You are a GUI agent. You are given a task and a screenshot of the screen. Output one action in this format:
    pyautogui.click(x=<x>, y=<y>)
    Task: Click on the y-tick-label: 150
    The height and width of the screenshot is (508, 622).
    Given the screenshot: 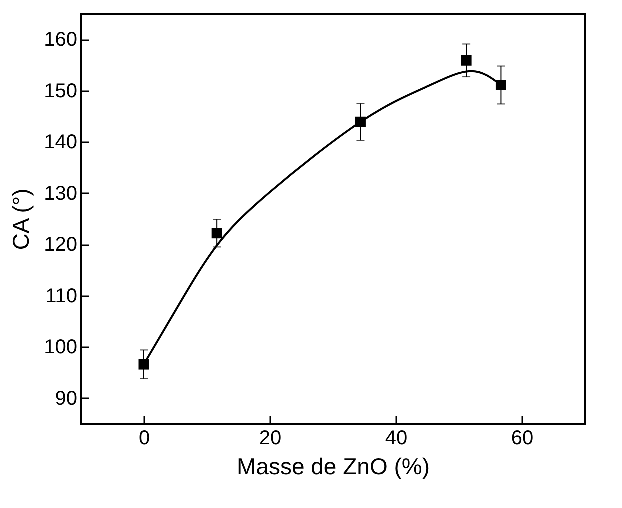 What is the action you would take?
    pyautogui.click(x=61, y=91)
    